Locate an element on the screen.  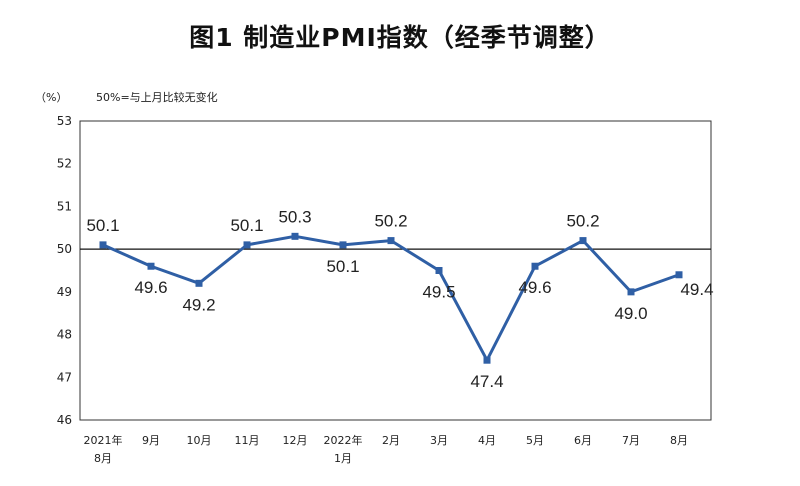
y-tick-label: 50 is located at coordinates (64, 249).